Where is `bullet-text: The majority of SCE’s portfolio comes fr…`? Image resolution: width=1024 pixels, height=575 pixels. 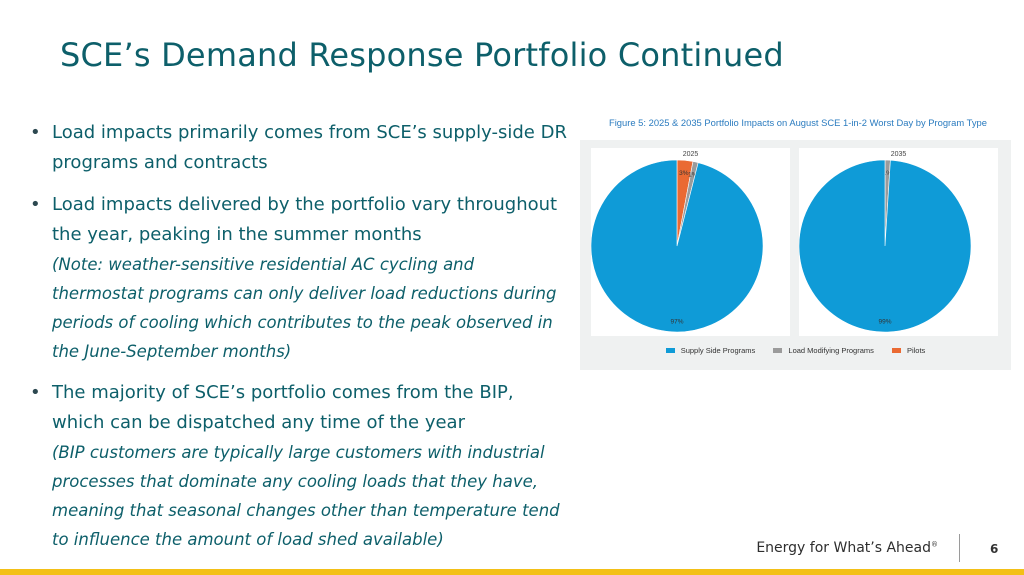 bullet-text: The majority of SCE’s portfolio comes fr… is located at coordinates (283, 407).